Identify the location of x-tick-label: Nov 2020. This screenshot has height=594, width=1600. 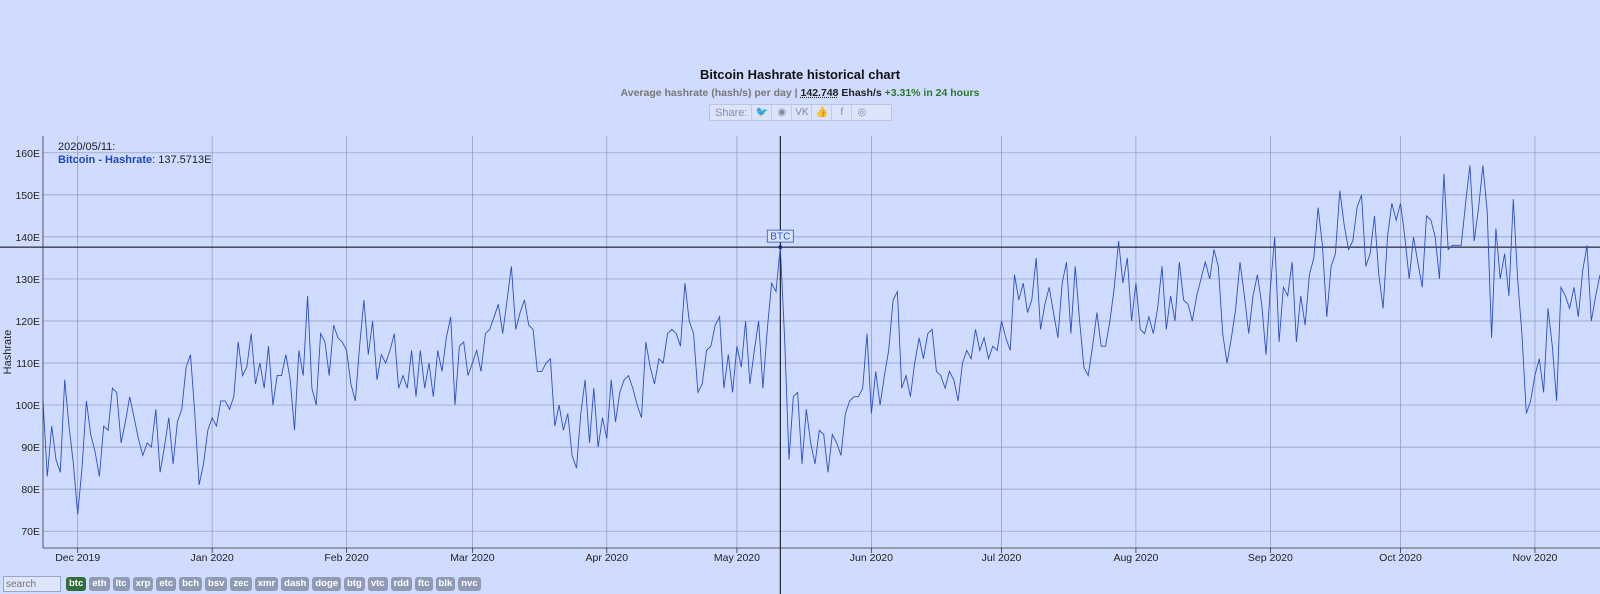
(1534, 558).